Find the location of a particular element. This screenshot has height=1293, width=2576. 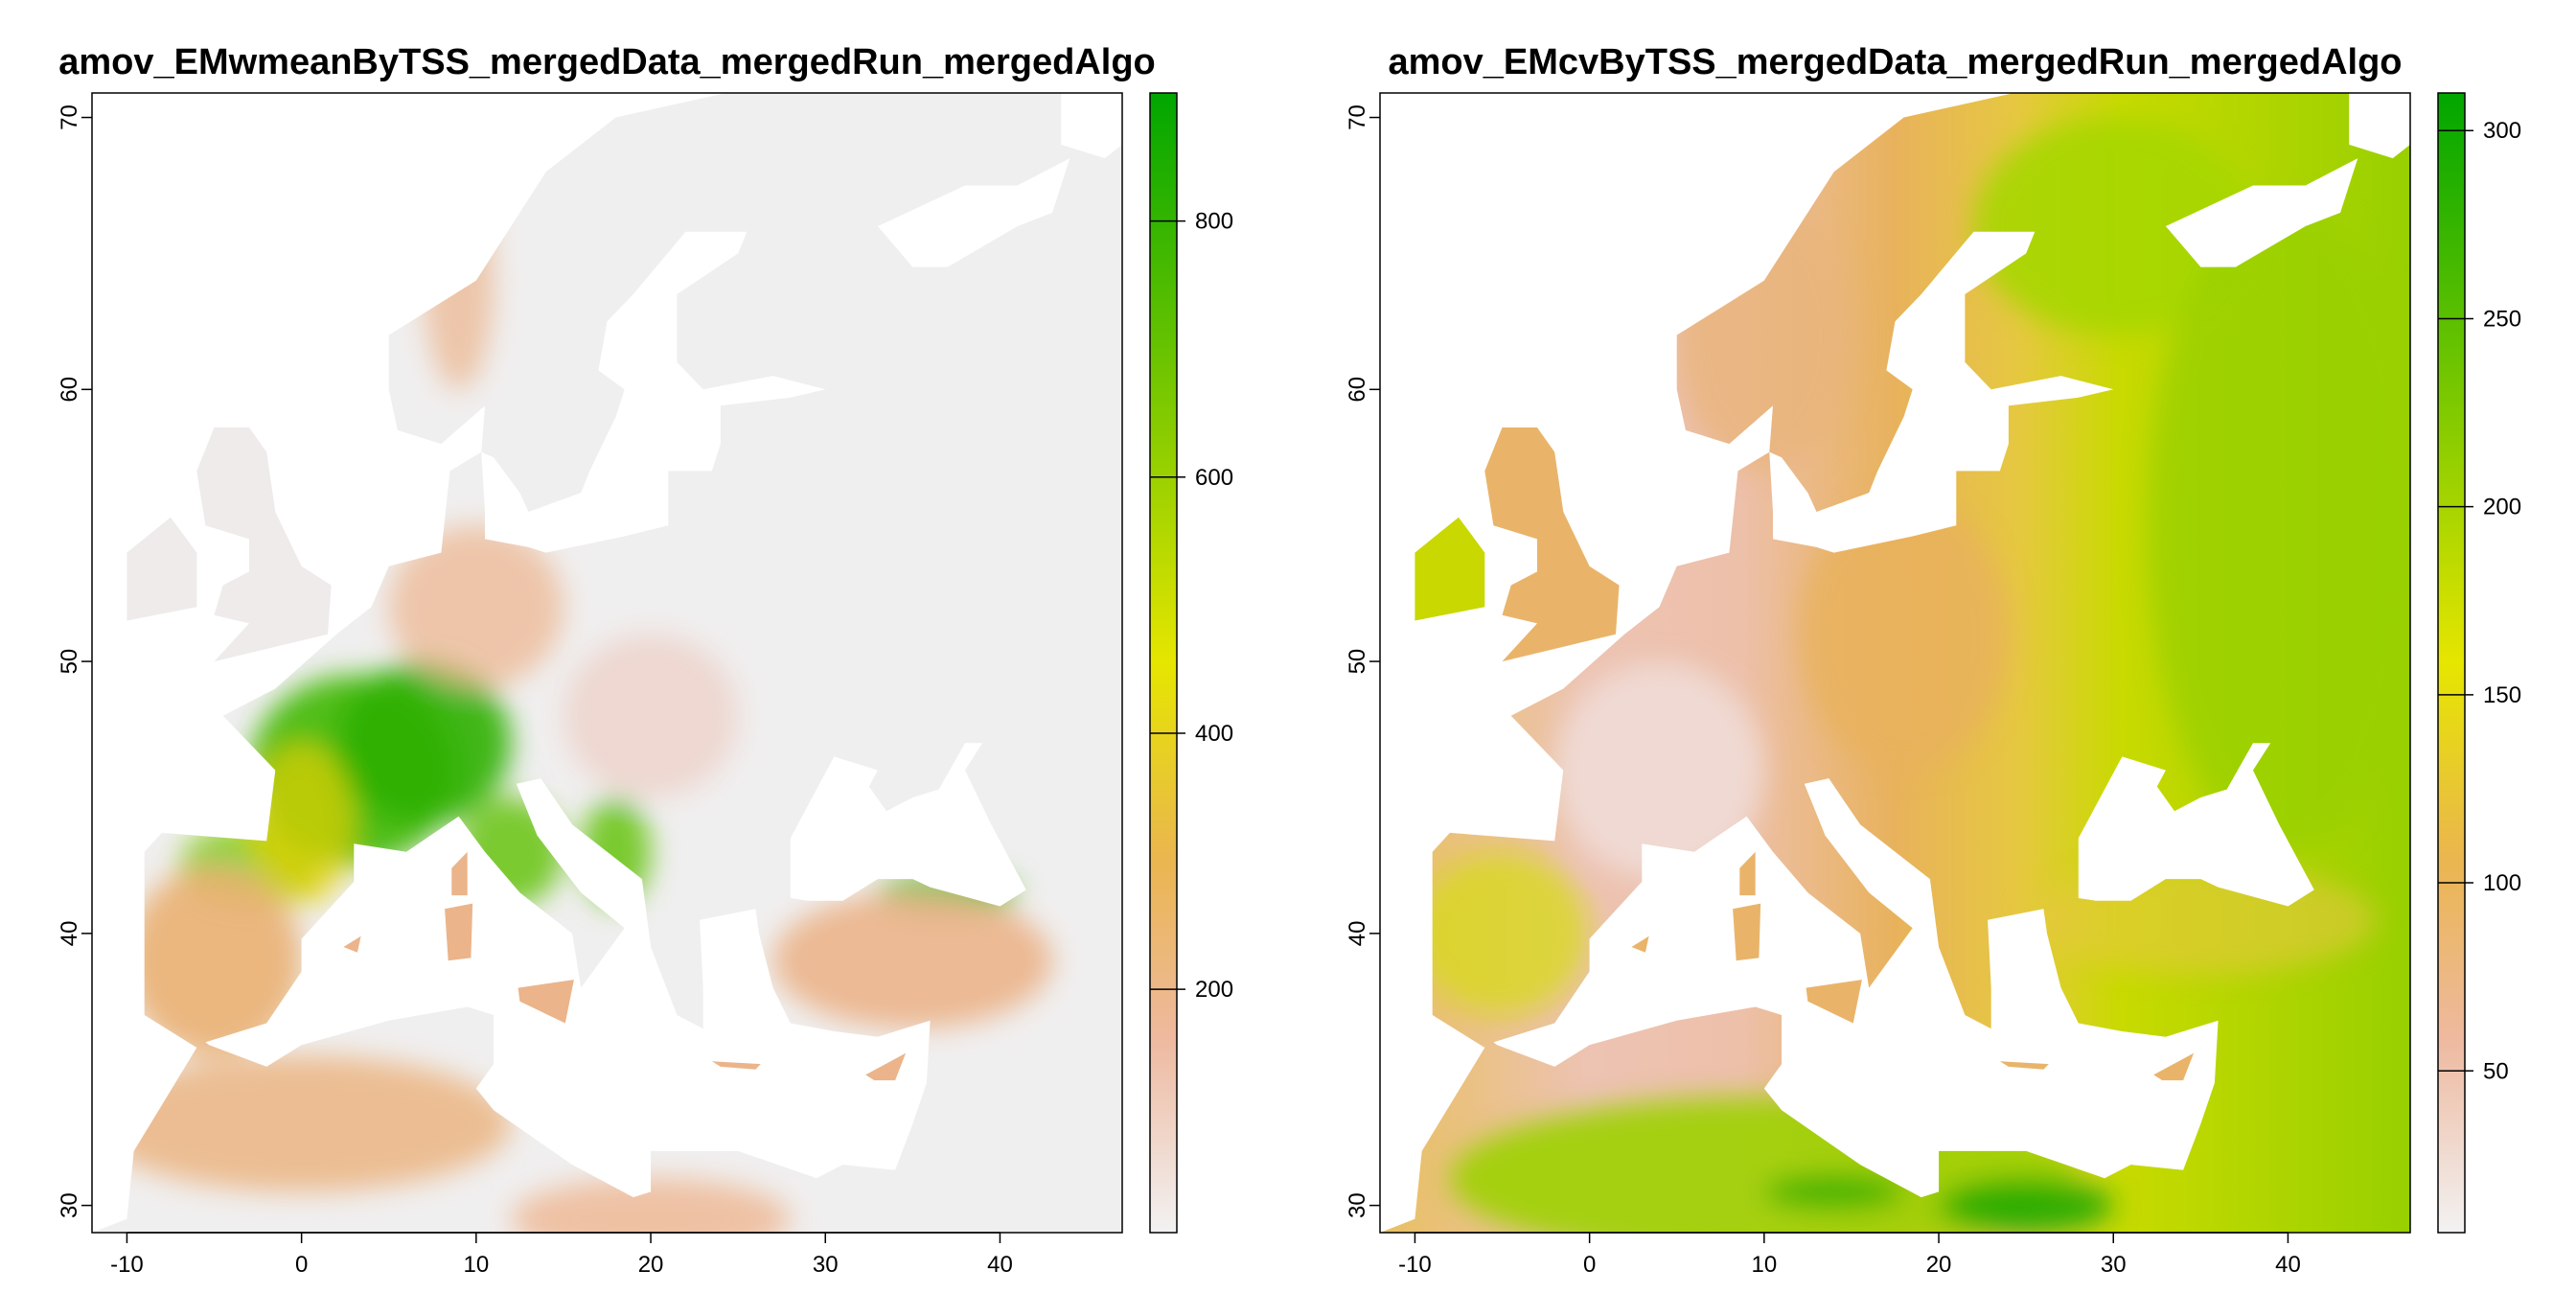

colorbar-tick-label: 150 is located at coordinates (2502, 695).